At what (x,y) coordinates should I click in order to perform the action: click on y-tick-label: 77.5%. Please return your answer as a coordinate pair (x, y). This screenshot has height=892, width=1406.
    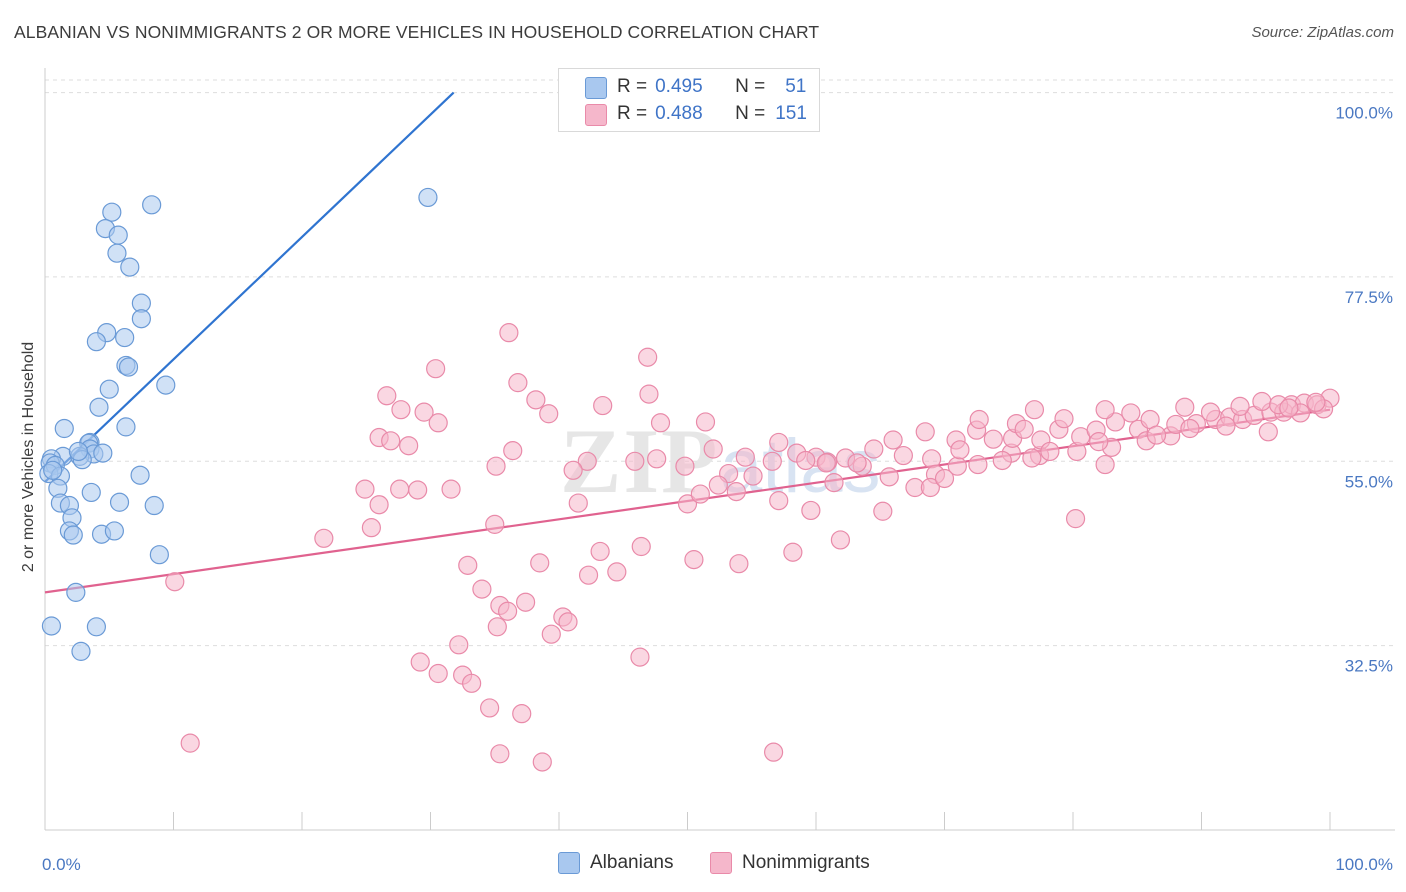
    Looking at the image, I should click on (1369, 297).